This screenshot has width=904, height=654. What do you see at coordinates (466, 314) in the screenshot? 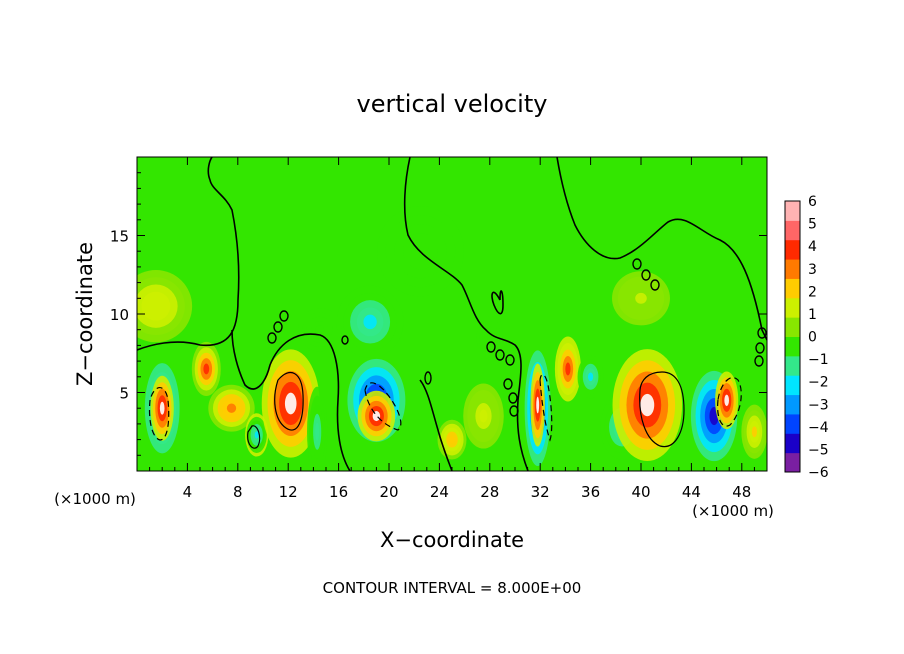
I see `zero-contour-center` at bounding box center [466, 314].